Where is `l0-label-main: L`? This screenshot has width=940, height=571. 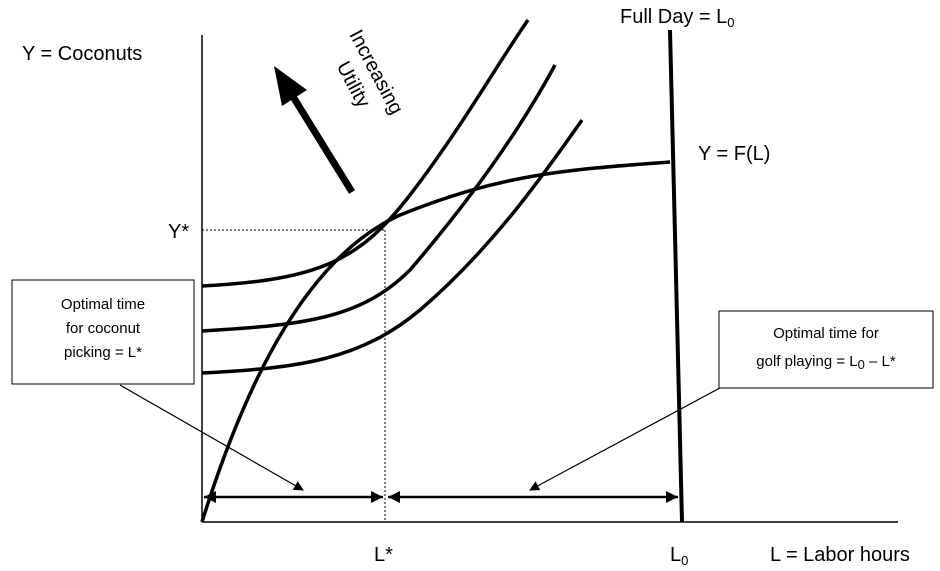 l0-label-main: L is located at coordinates (675, 555).